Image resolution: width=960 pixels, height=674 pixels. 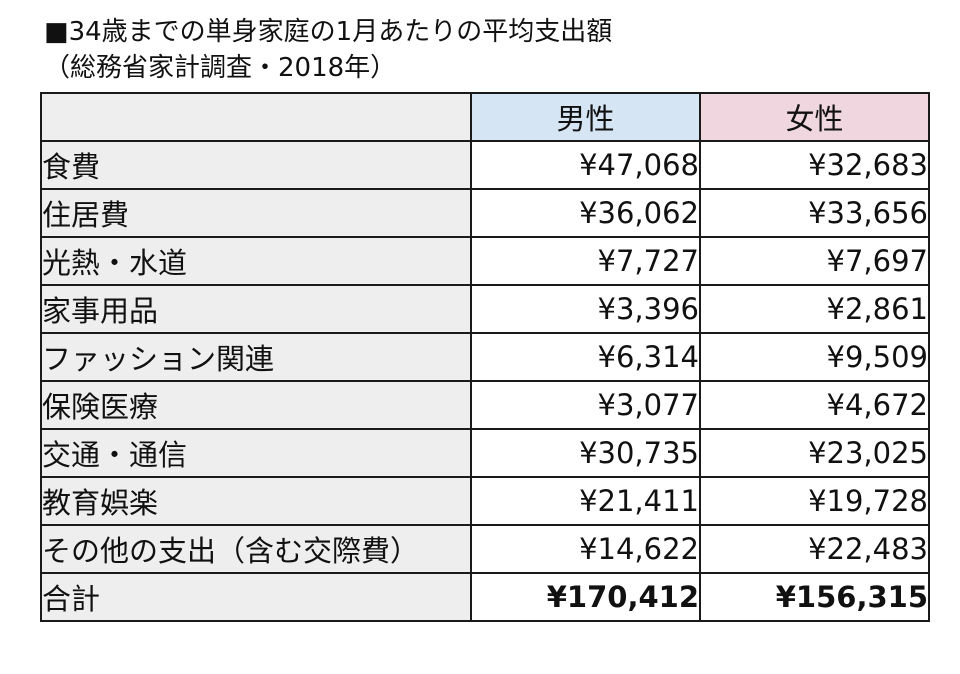 I want to click on female-value-cell: ¥32,683, so click(x=814, y=165).